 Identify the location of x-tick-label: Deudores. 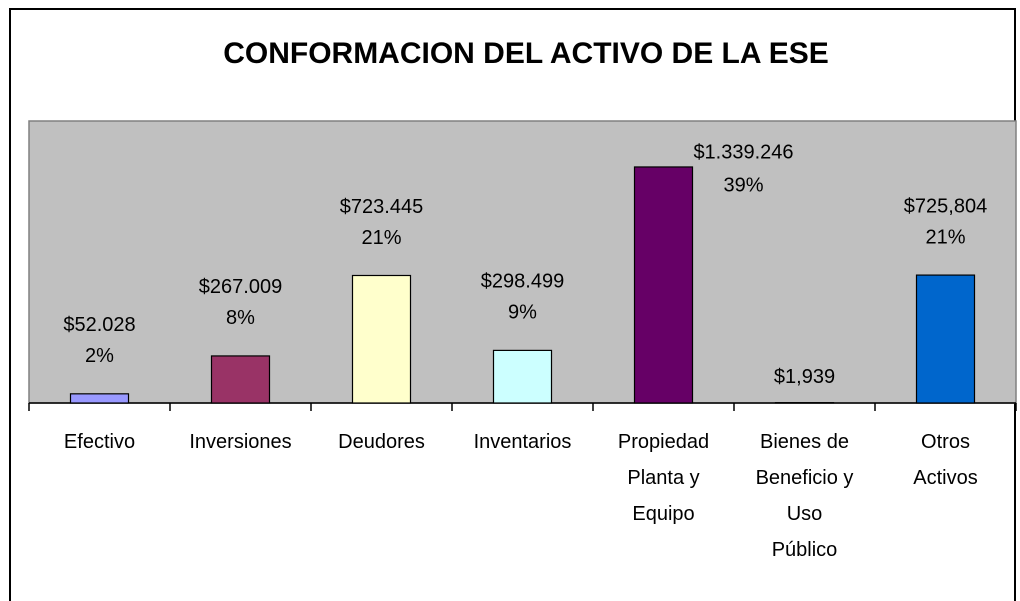
(381, 442).